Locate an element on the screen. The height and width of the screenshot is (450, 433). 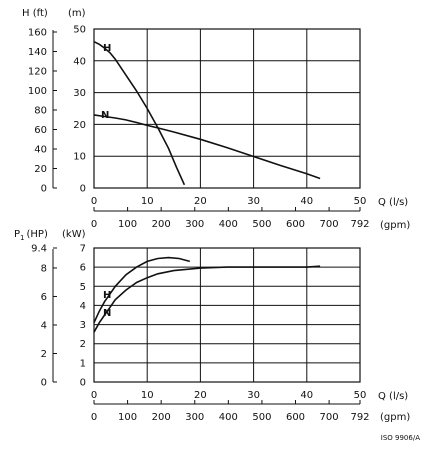
curve-label-h-head: H is located at coordinates (107, 48).